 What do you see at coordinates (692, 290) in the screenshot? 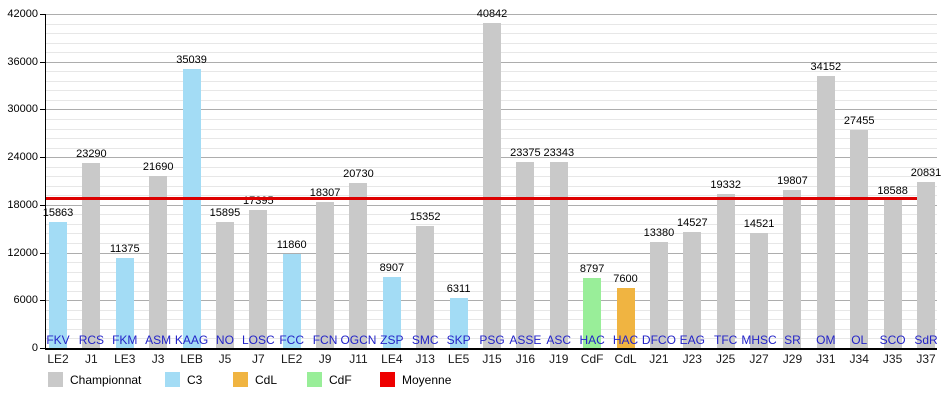
I see `bar-eag-j23` at bounding box center [692, 290].